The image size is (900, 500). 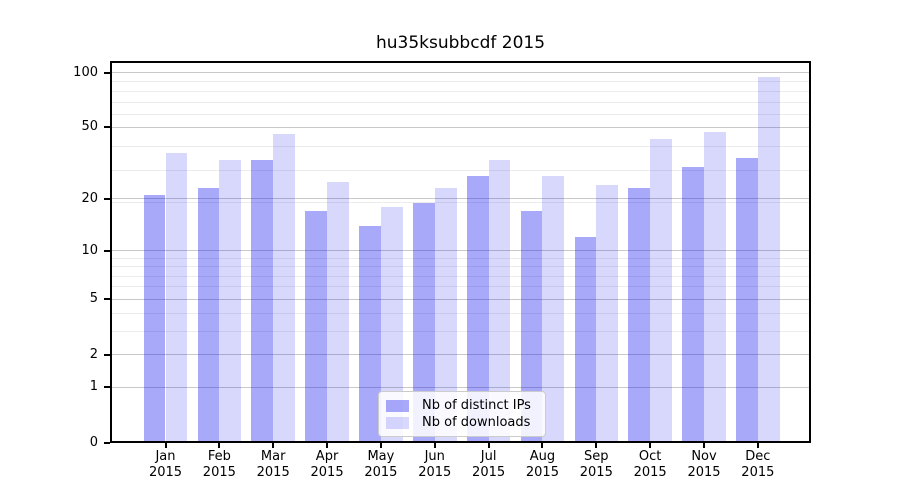 What do you see at coordinates (704, 472) in the screenshot?
I see `x-tick-label-year-nov: 2015` at bounding box center [704, 472].